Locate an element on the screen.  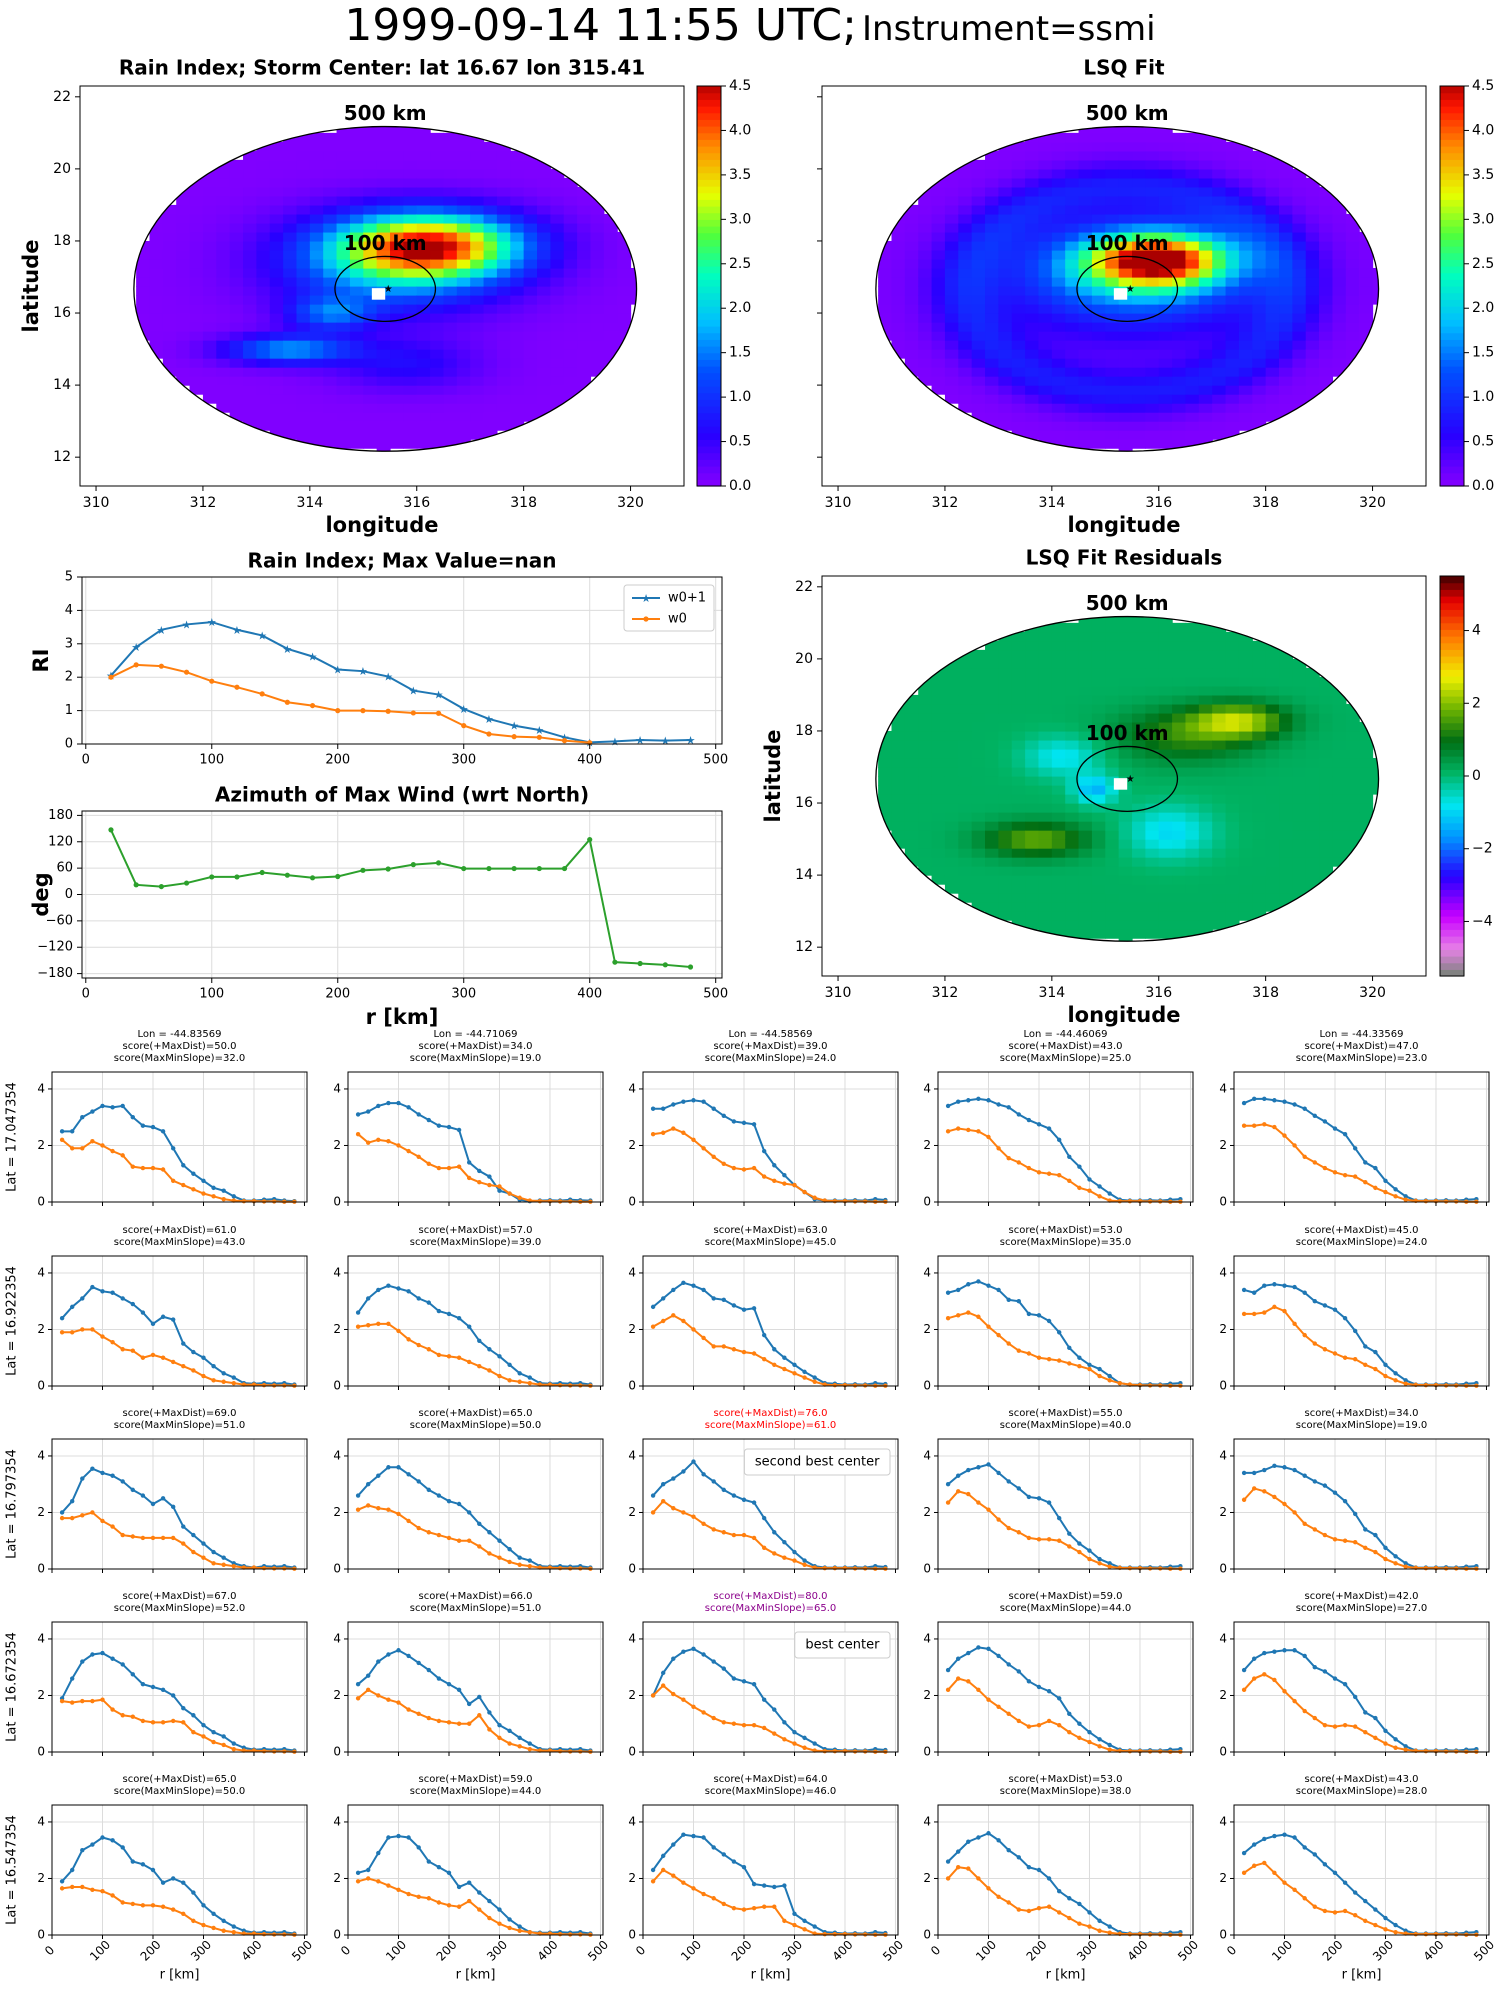
series-line-orange is located at coordinates (1064, 1165).